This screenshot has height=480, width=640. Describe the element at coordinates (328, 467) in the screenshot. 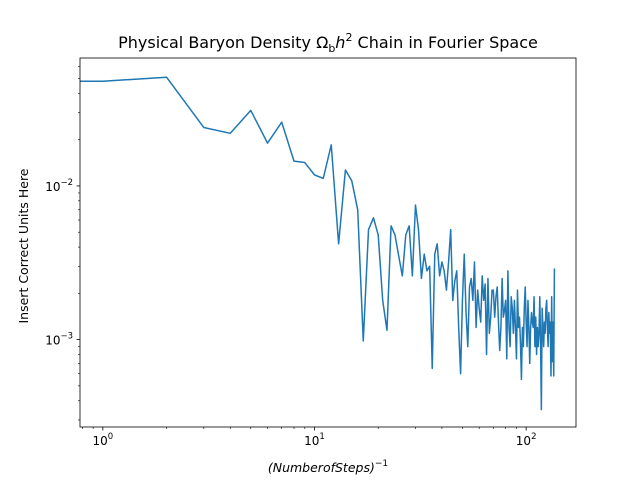

I see `x-axis-label: (NumberofSteps)−1` at that location.